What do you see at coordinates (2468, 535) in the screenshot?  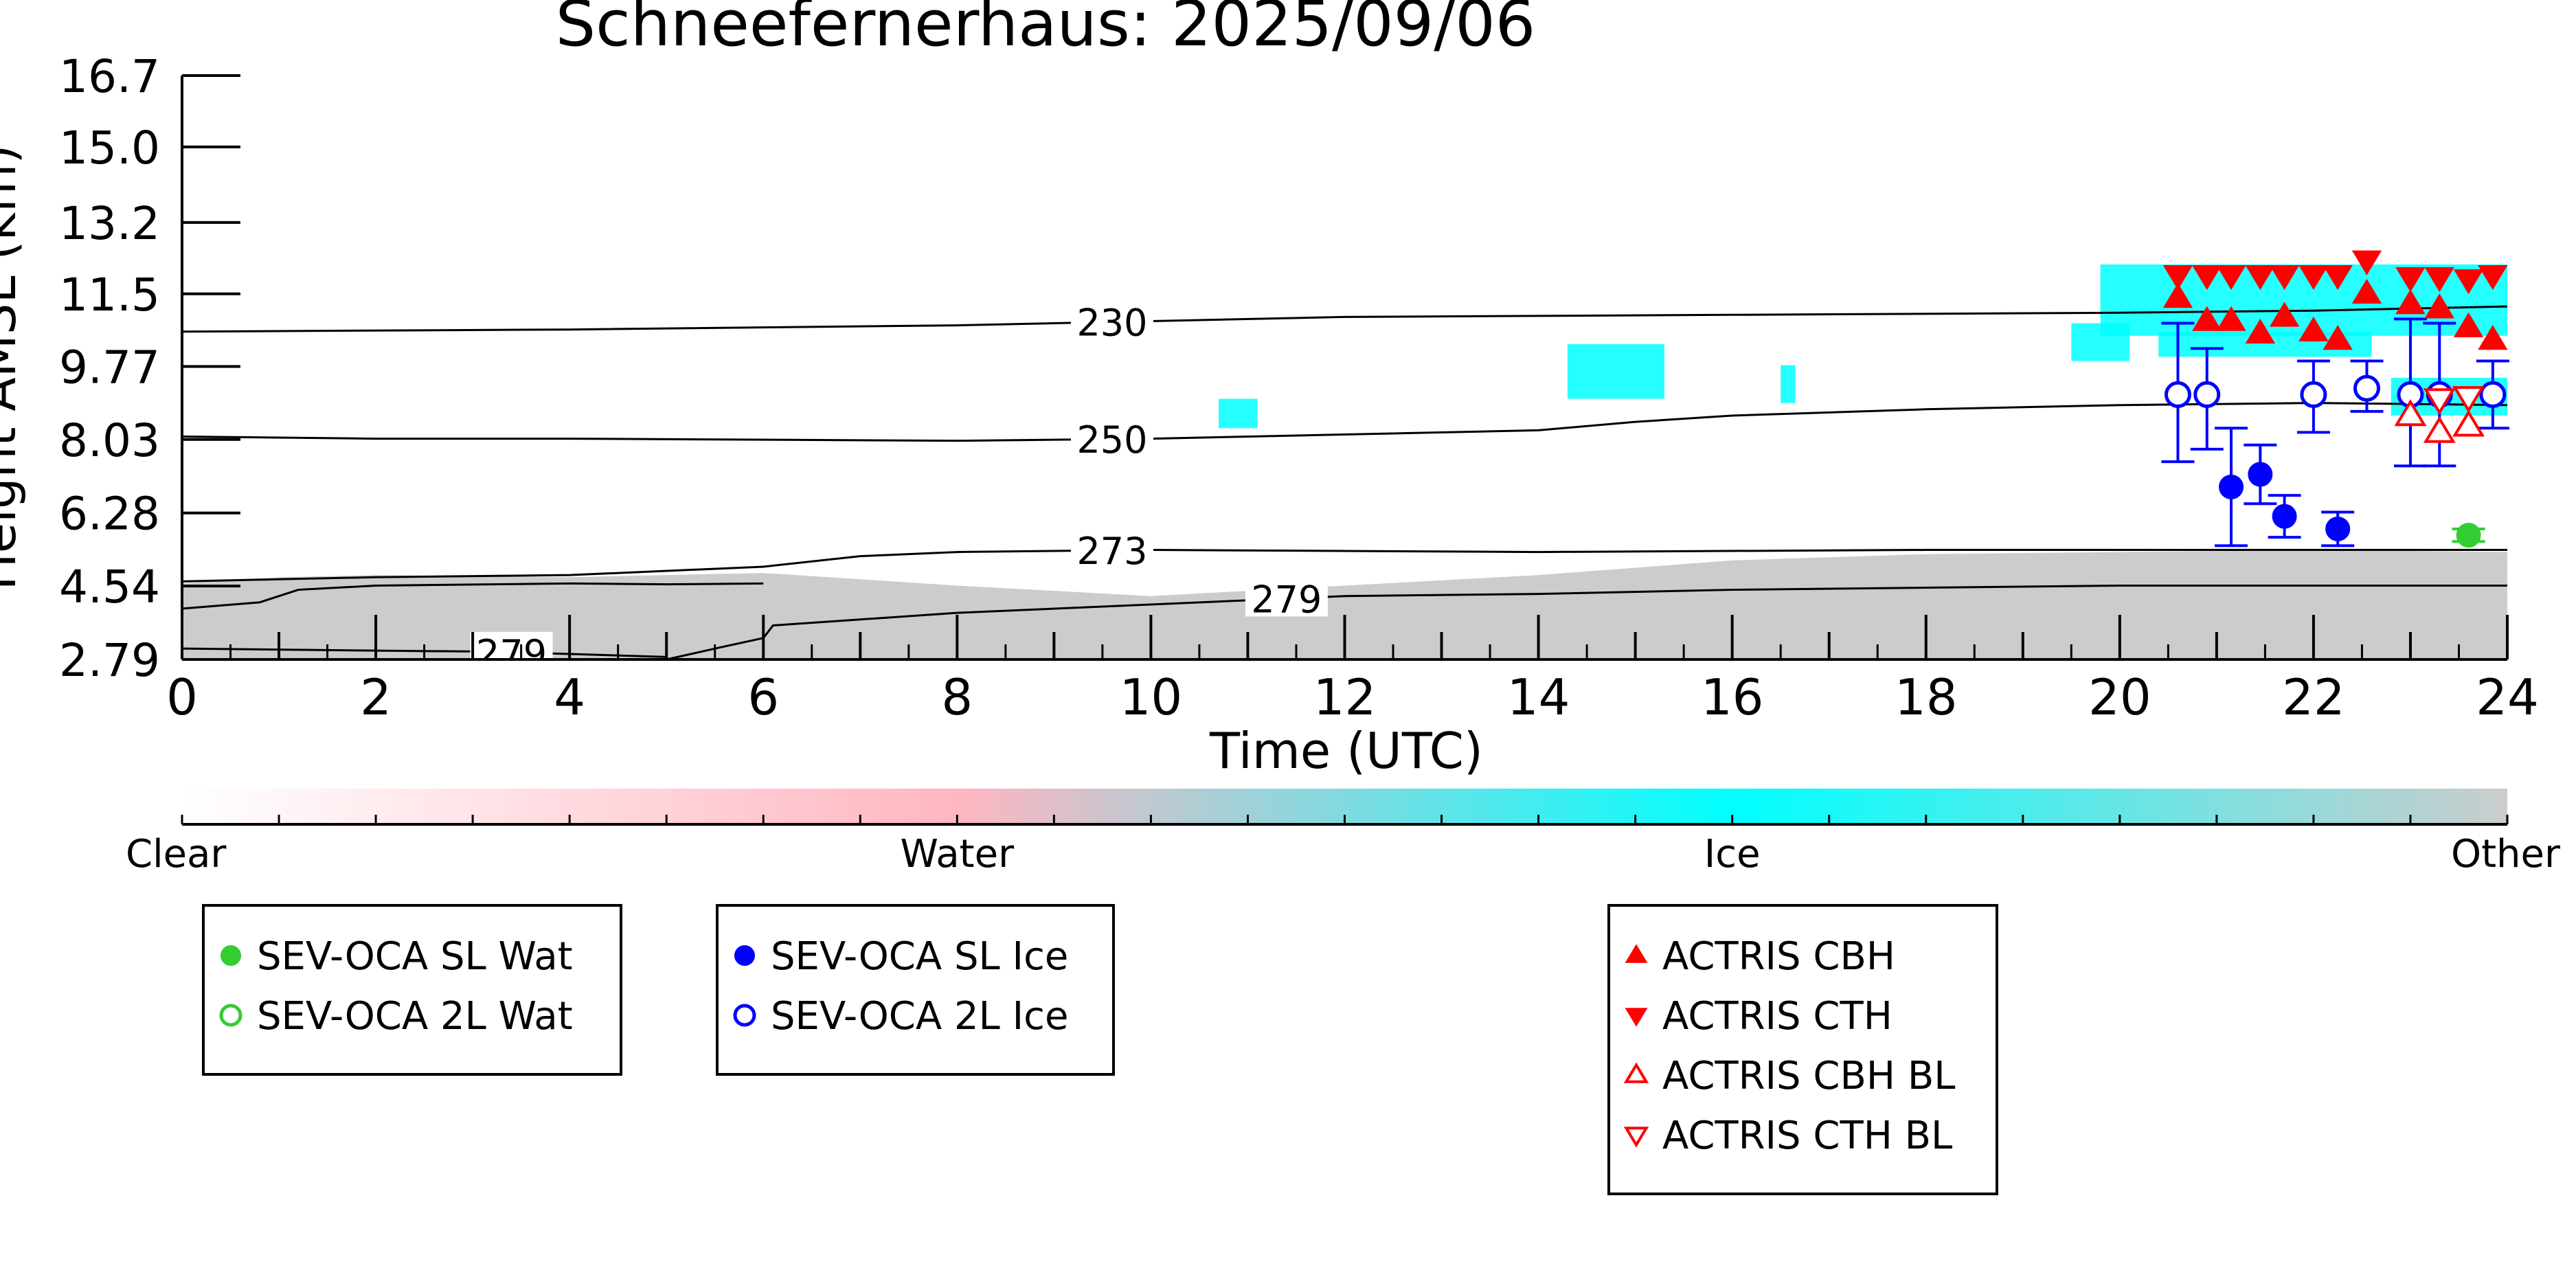 I see `point-sev-oca-sl-wat` at bounding box center [2468, 535].